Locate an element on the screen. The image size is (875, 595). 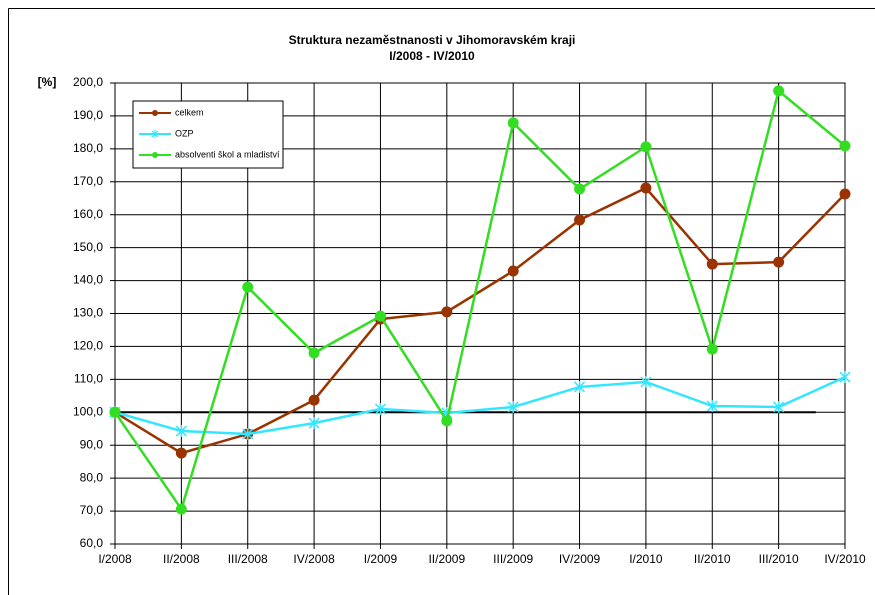
y-tick-label: 180,0 is located at coordinates (88, 148).